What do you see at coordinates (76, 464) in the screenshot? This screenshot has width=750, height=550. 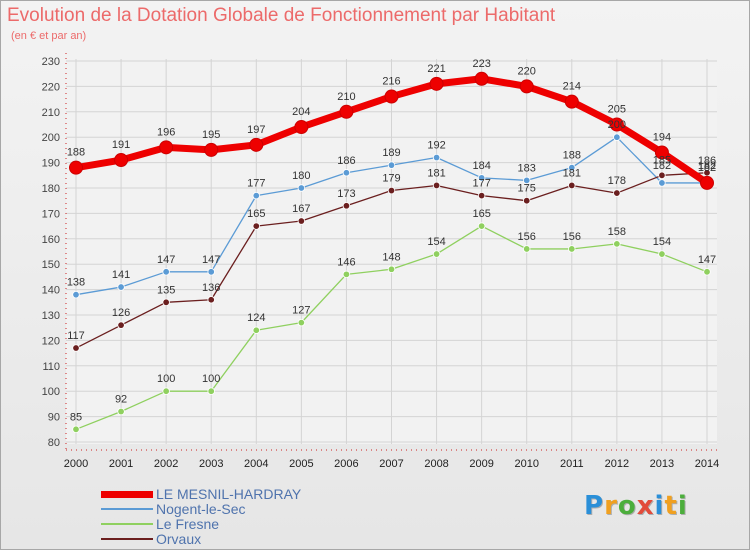 I see `x-tick-label: 2000` at bounding box center [76, 464].